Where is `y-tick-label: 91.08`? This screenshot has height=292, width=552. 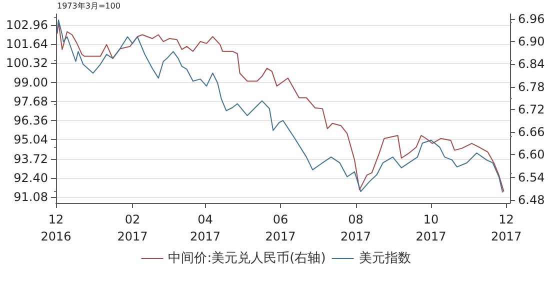 y-tick-label: 91.08 is located at coordinates (31, 197).